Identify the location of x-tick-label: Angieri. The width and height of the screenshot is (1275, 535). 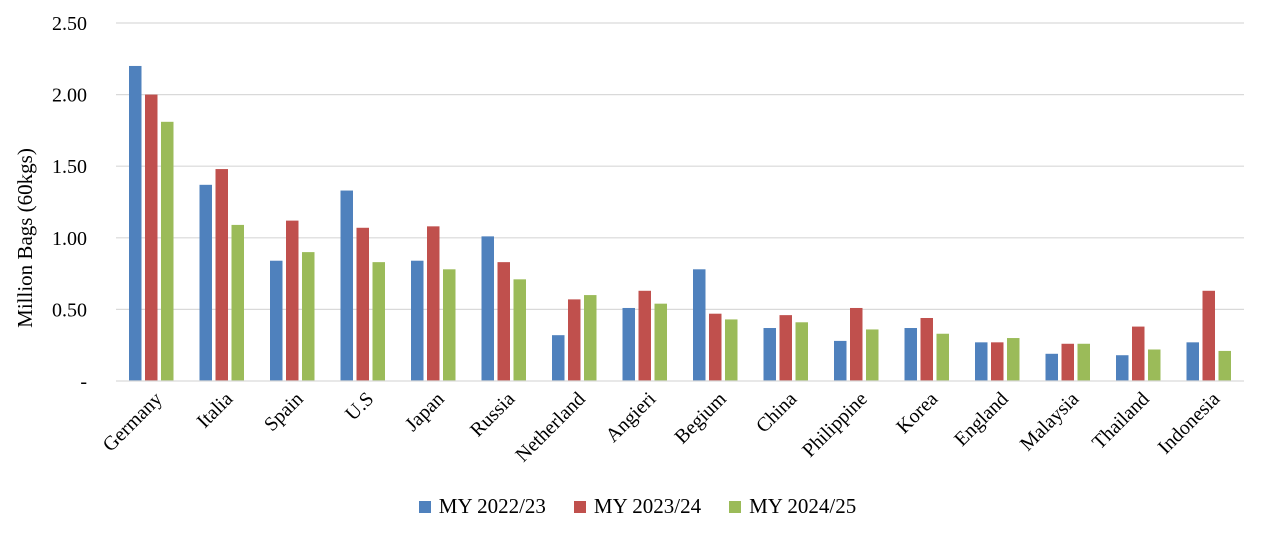
(631, 417).